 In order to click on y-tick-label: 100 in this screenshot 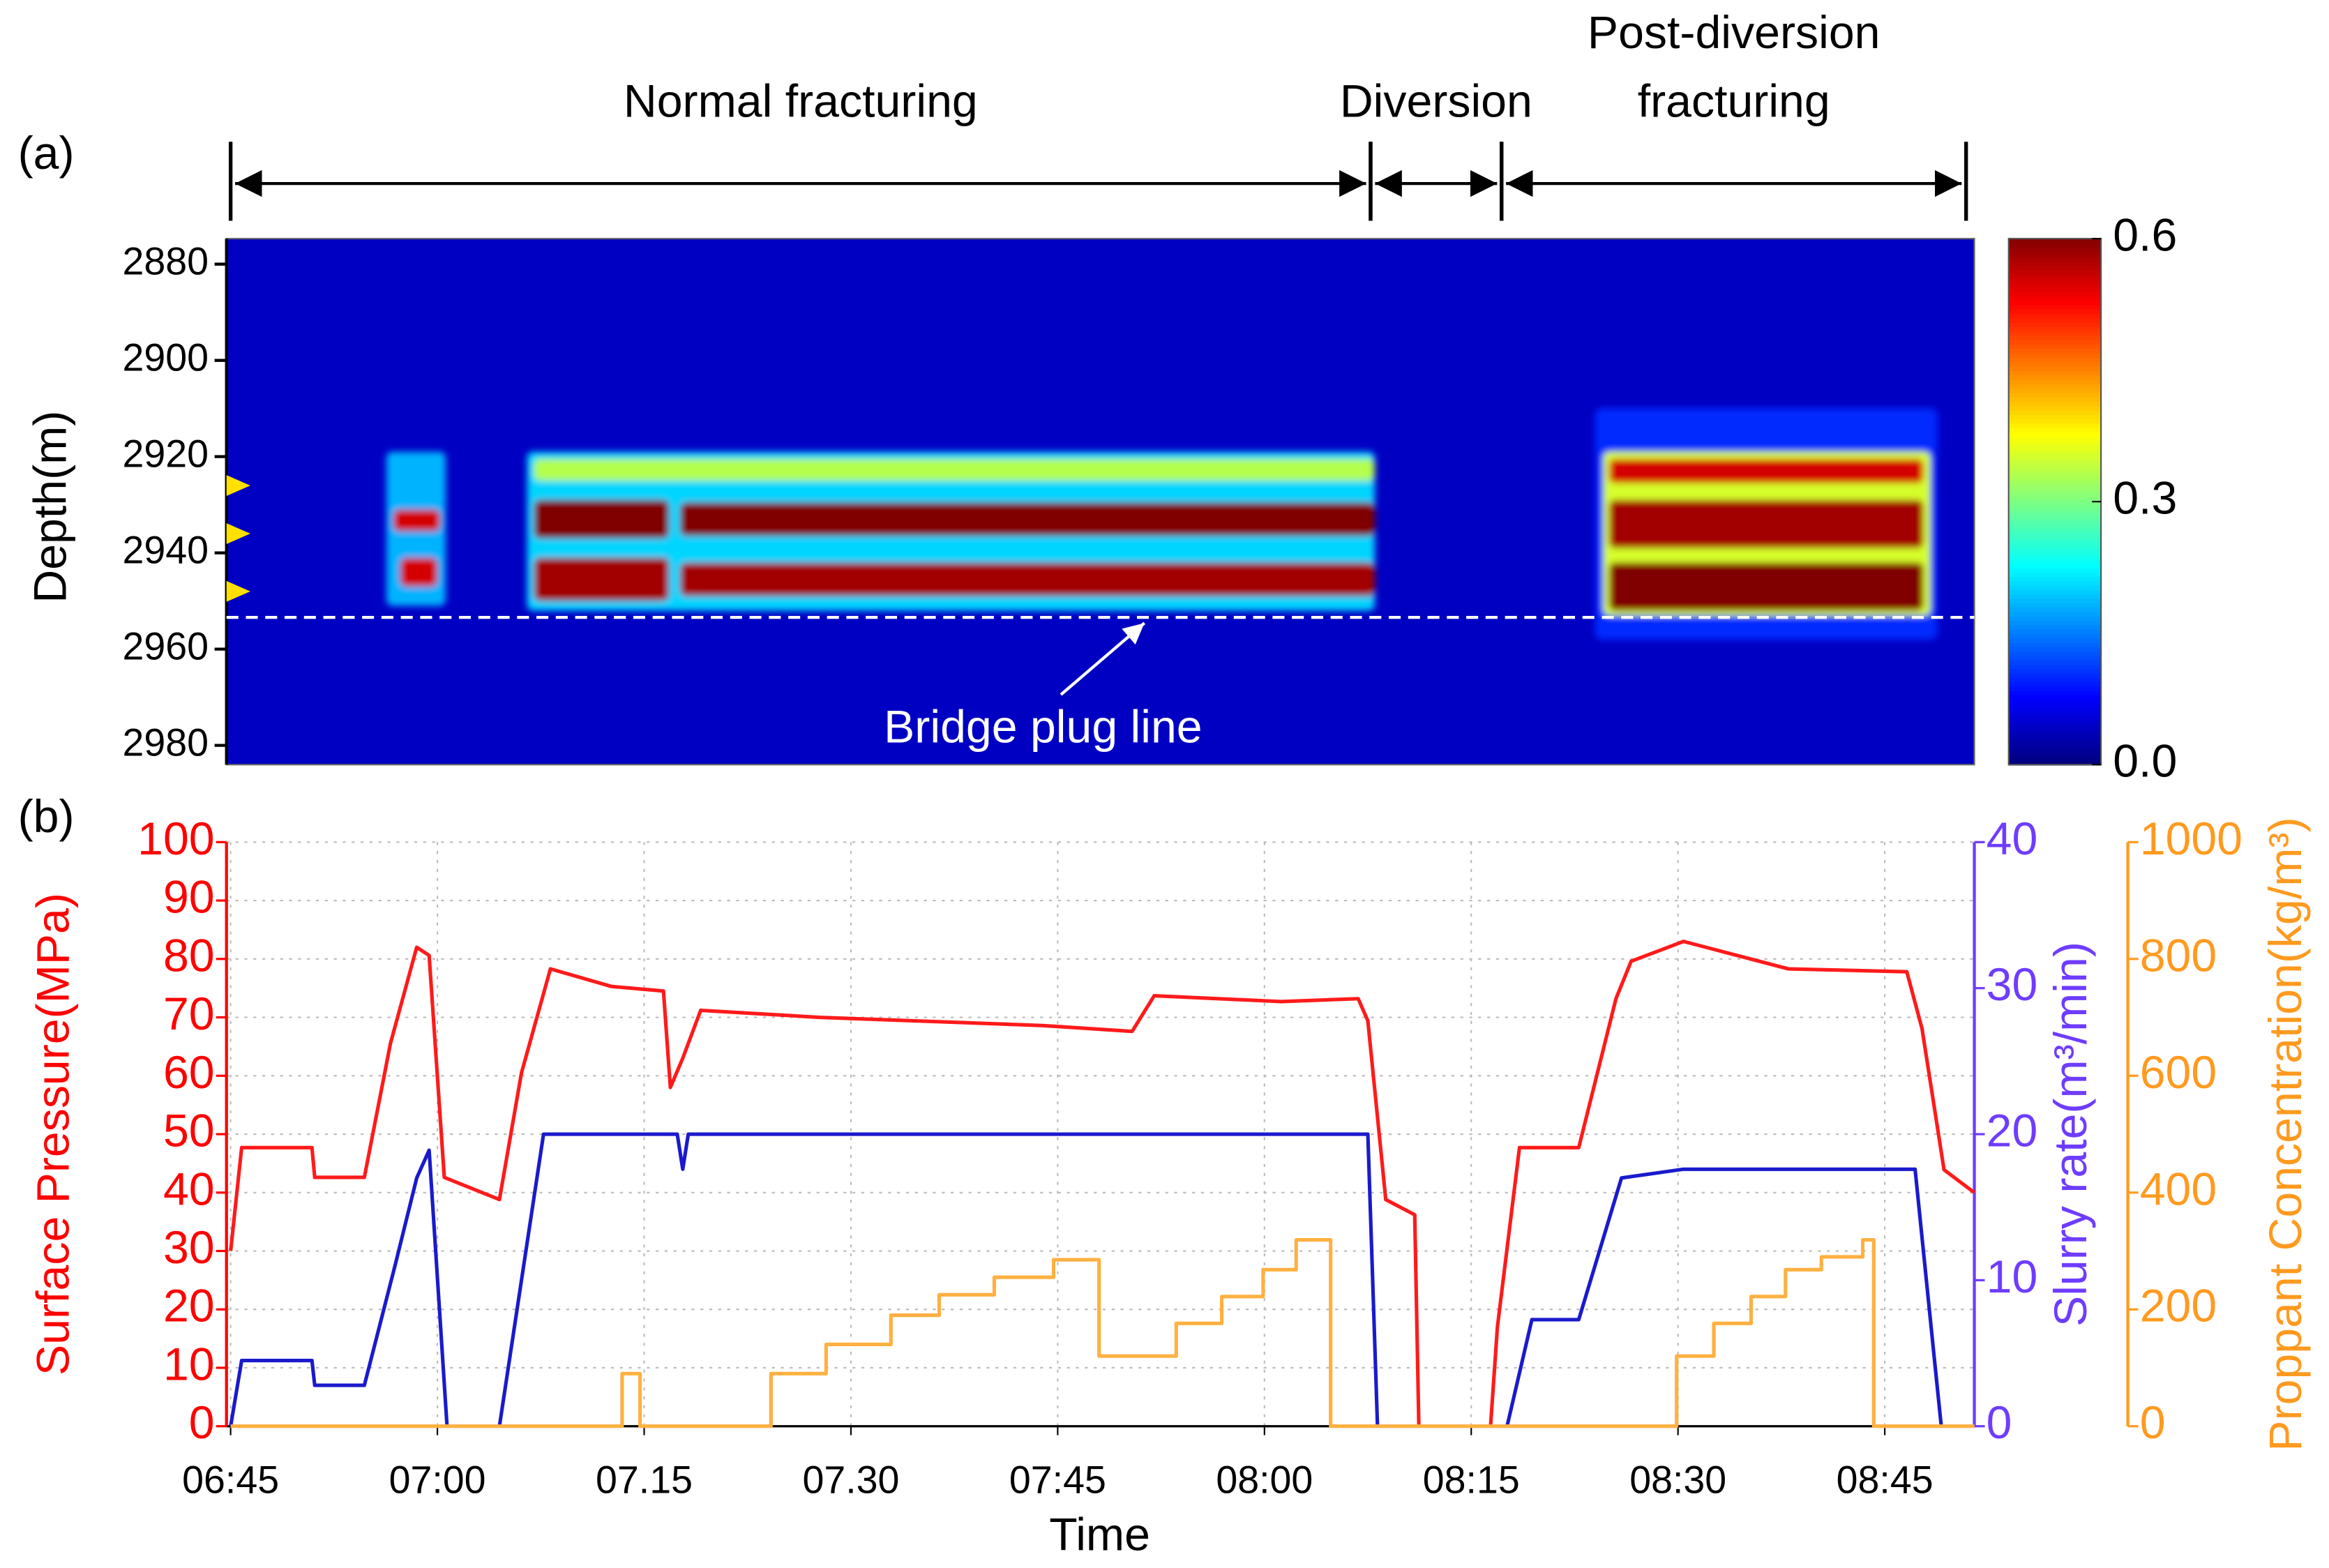, I will do `click(175, 839)`.